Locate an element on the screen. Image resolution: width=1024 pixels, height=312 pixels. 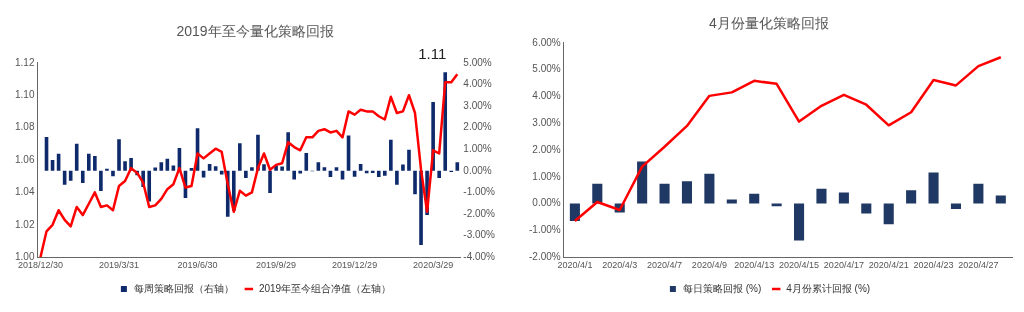
x-tick-label: 2020/4/9 is located at coordinates (709, 265).